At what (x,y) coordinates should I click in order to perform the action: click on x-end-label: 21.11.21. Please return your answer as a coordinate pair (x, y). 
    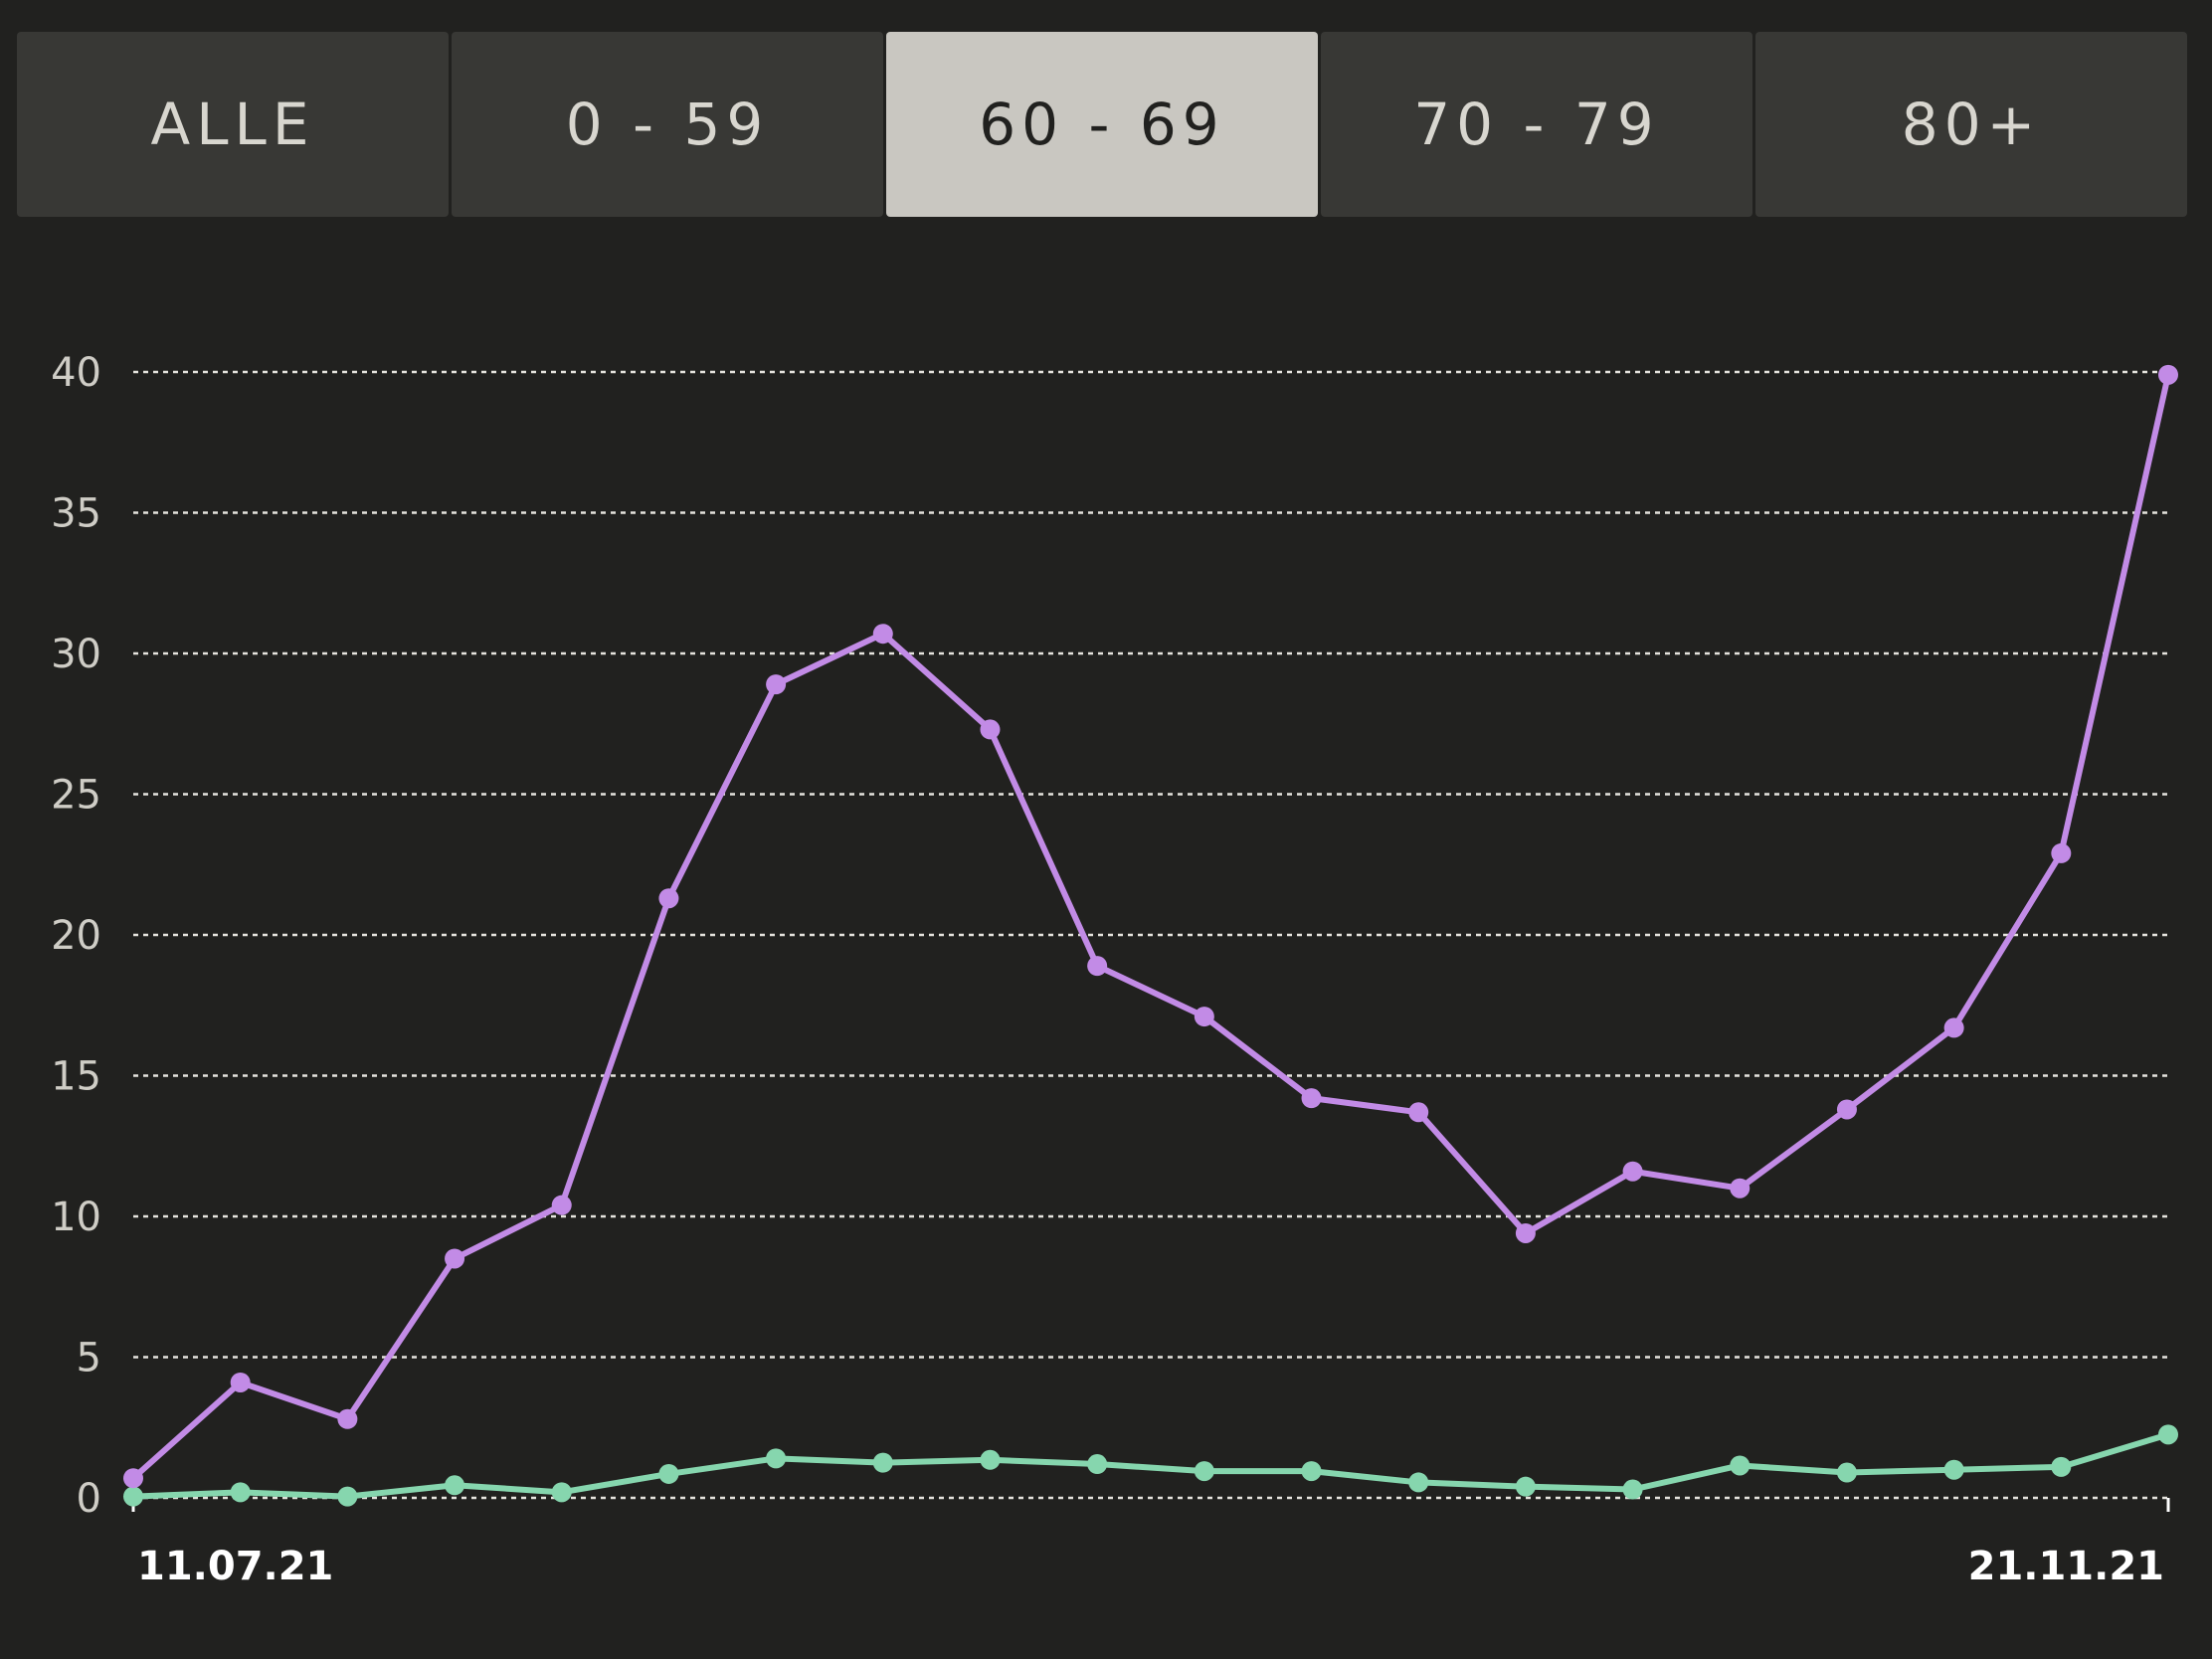
    Looking at the image, I should click on (2066, 1566).